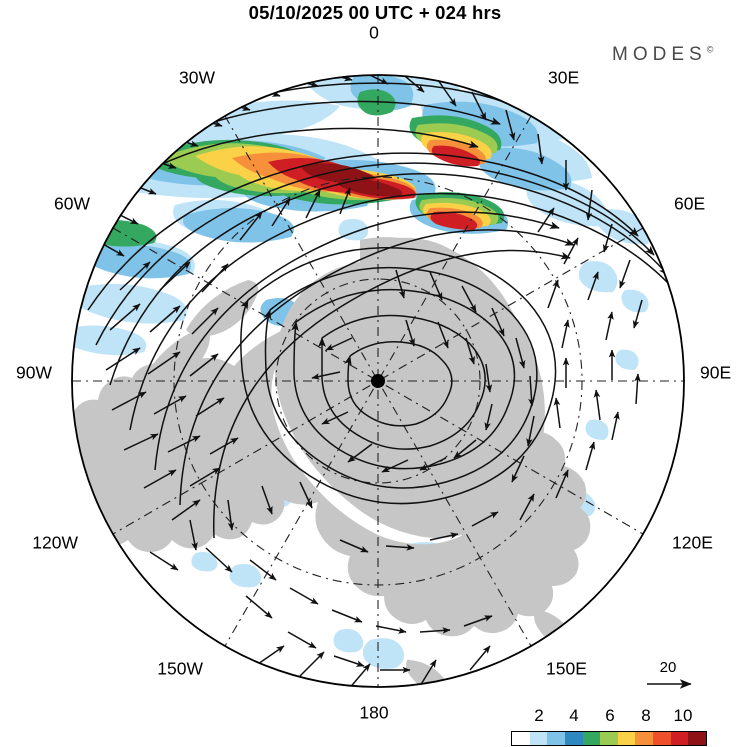 The height and width of the screenshot is (747, 750). I want to click on page-title: 05/10/2025 00 UTC + 024 hrs, so click(375, 12).